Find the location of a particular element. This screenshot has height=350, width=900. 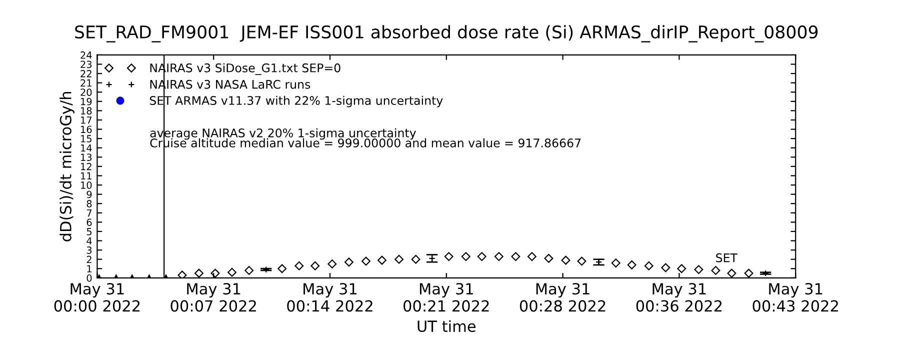

x-tick-label: May 31 00:14 2022 is located at coordinates (329, 297).